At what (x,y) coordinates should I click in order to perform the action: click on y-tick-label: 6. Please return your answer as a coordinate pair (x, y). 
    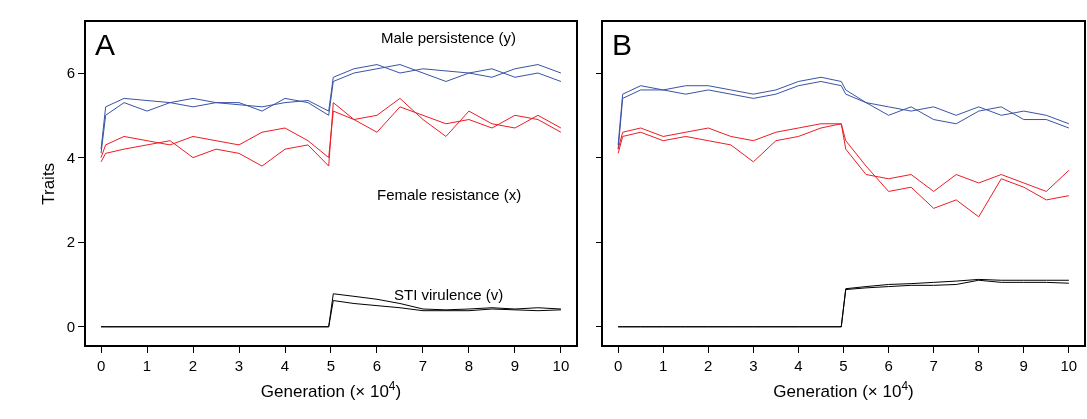
    Looking at the image, I should click on (71, 73).